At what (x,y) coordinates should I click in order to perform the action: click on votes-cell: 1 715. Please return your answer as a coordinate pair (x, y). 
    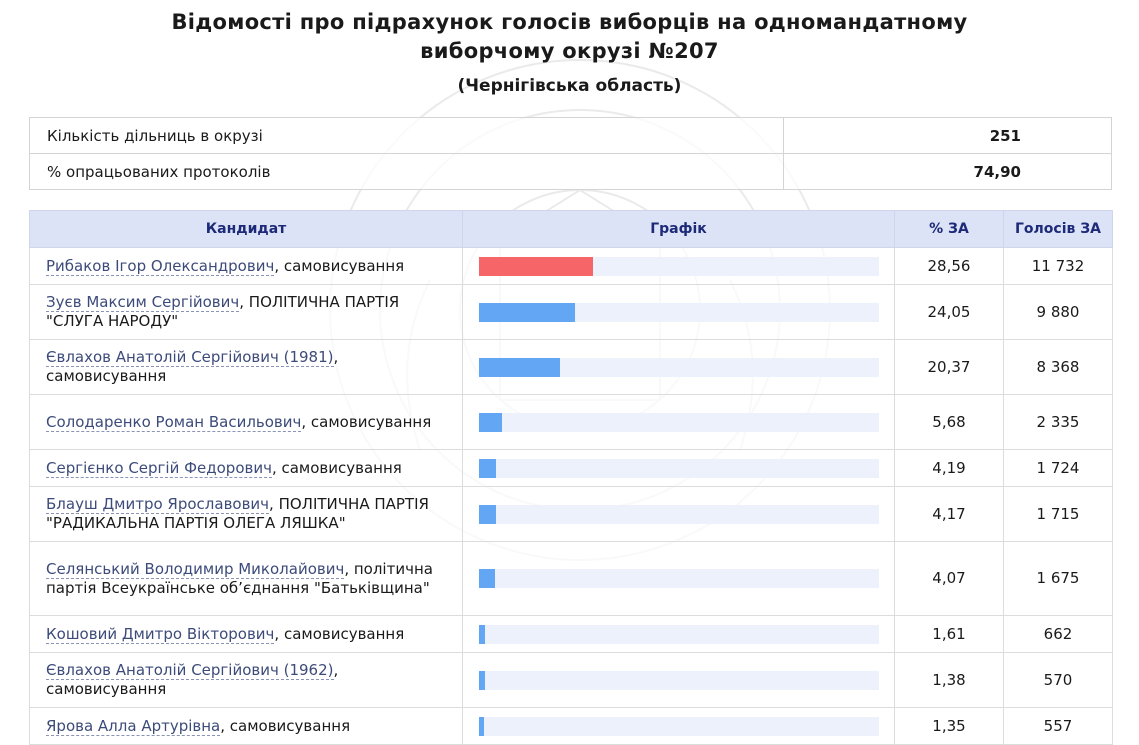
    Looking at the image, I should click on (1058, 514).